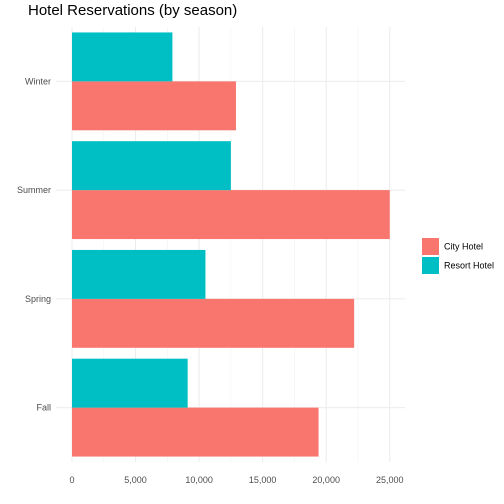  Describe the element at coordinates (154, 106) in the screenshot. I see `bar-city-hotel-winter` at that location.